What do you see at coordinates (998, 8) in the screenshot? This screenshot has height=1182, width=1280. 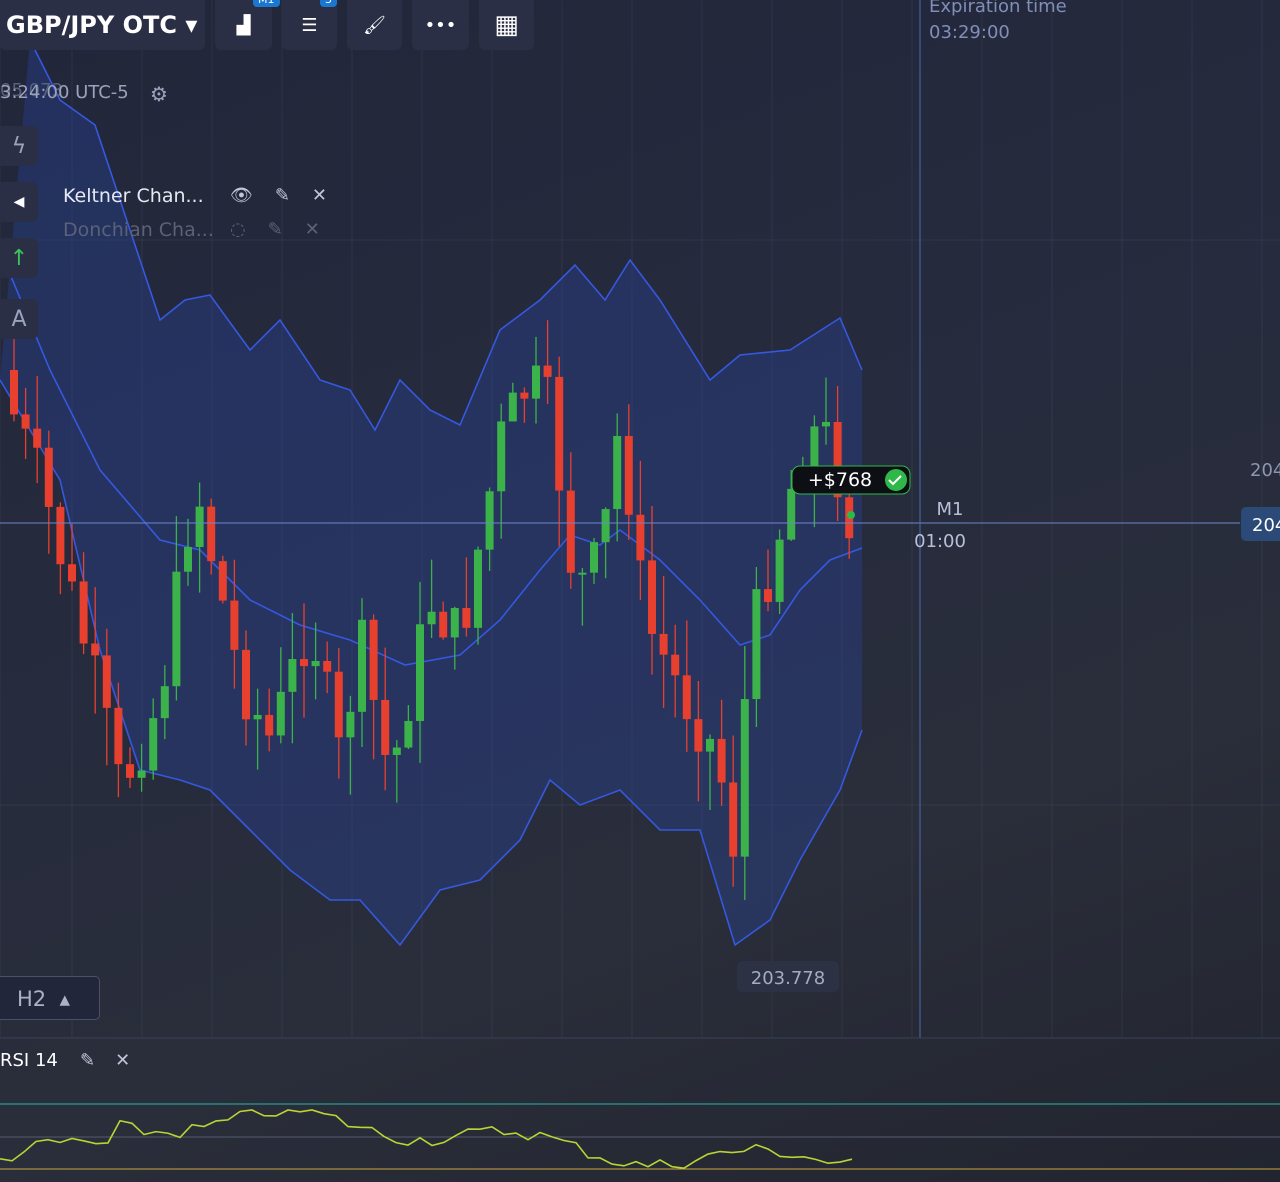 I see `expiration-label: Expiration time` at bounding box center [998, 8].